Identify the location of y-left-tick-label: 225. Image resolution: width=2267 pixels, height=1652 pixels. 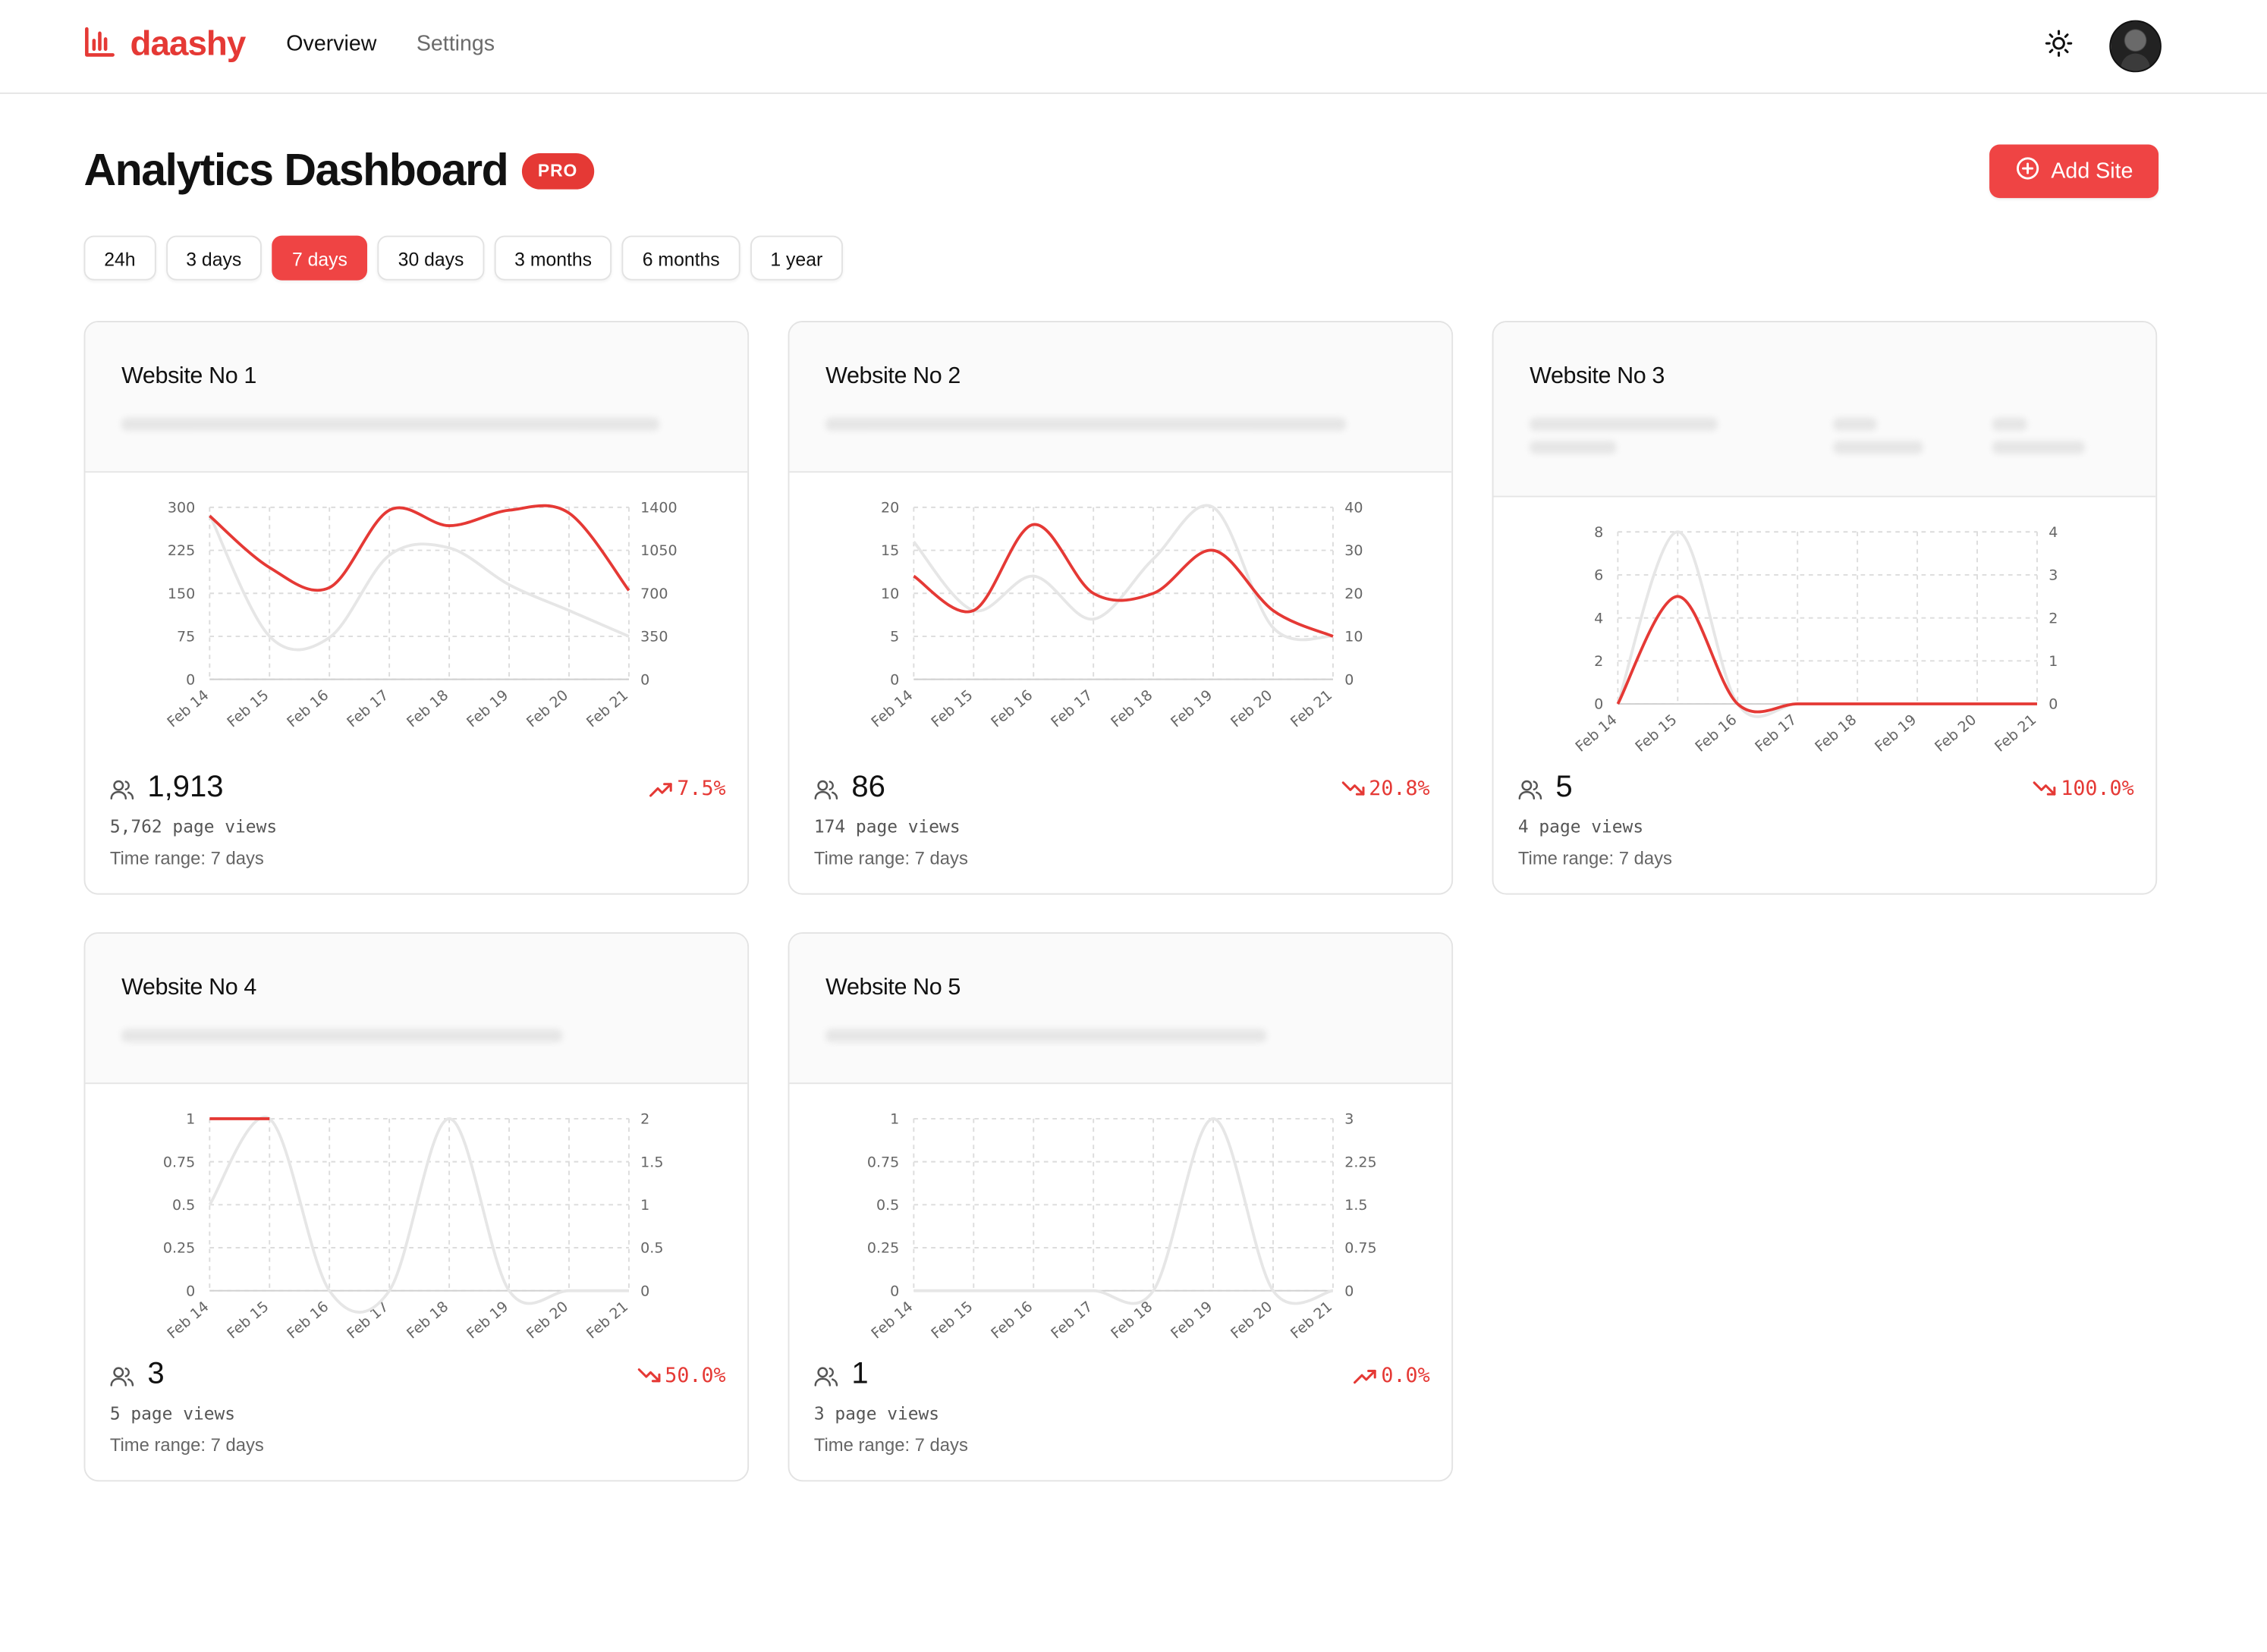
(181, 550).